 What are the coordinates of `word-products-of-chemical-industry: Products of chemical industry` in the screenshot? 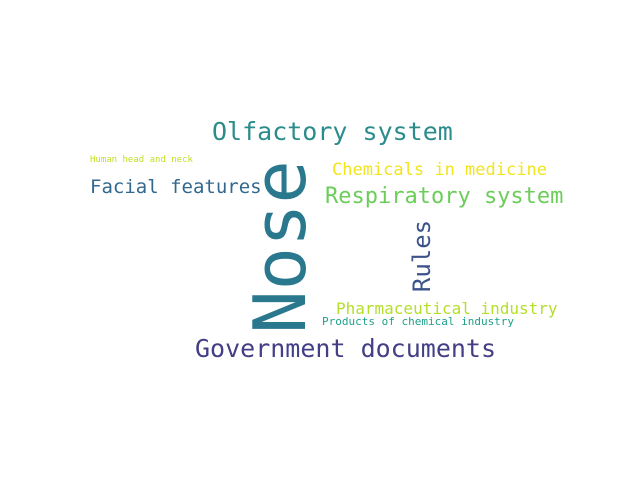 It's located at (418, 321).